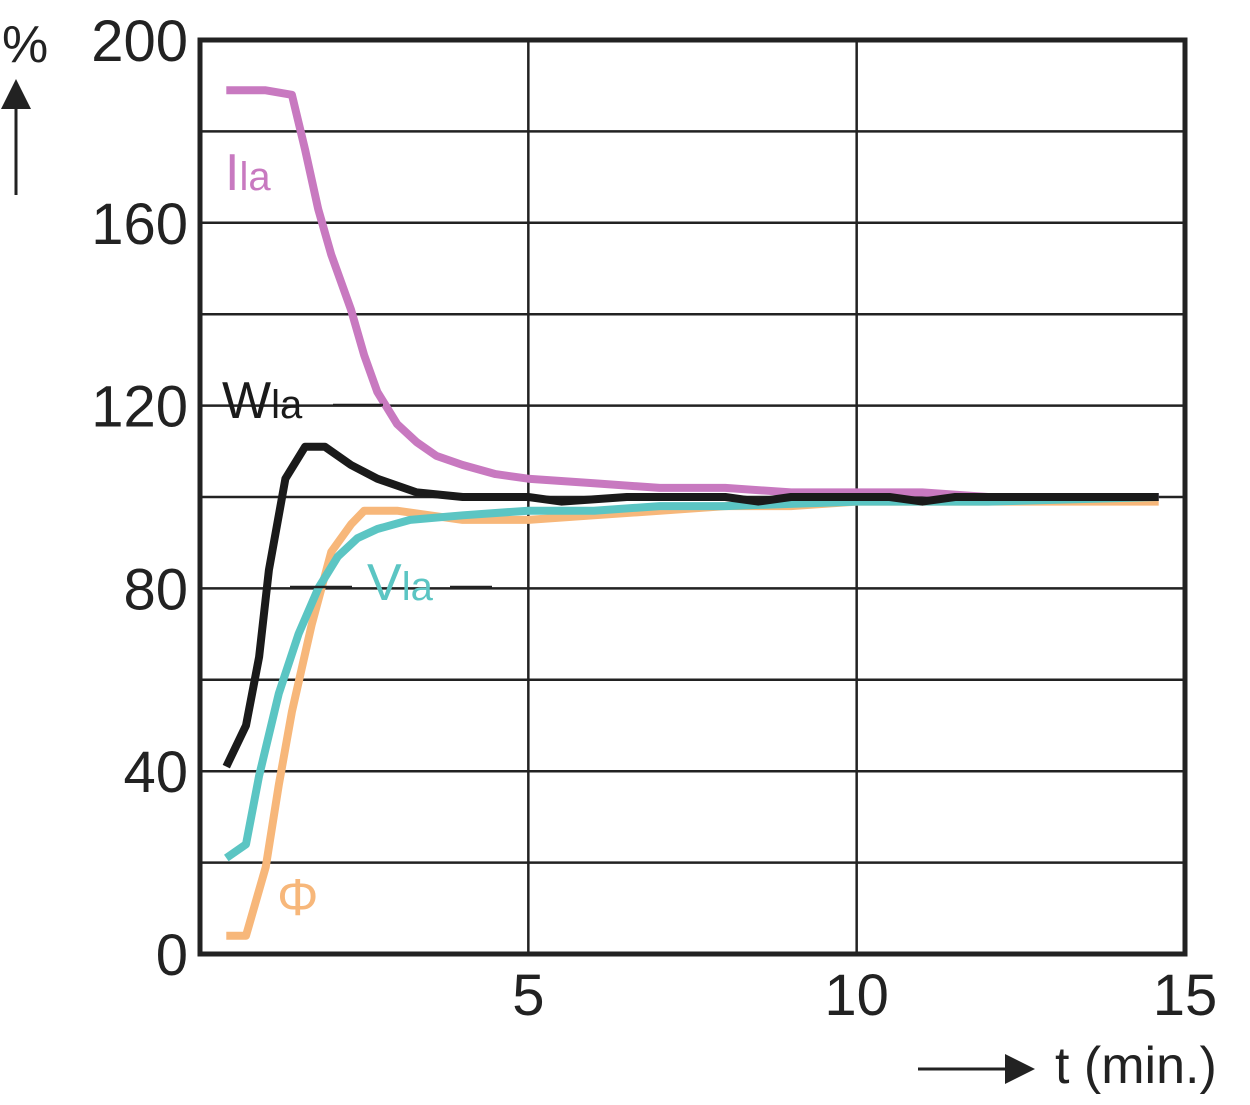  What do you see at coordinates (172, 955) in the screenshot?
I see `y-tick-label: 0` at bounding box center [172, 955].